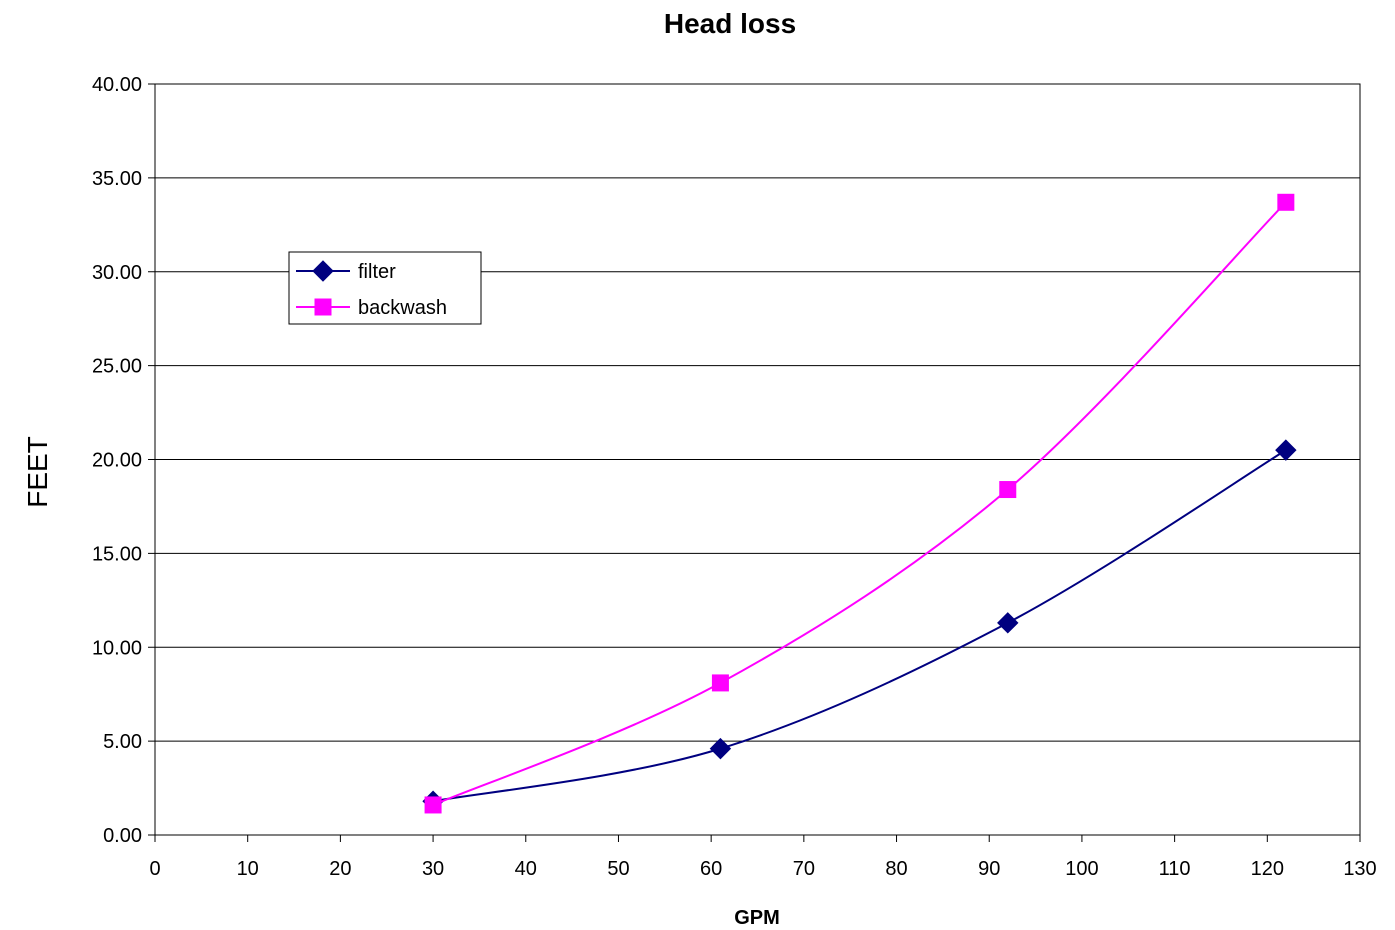 The height and width of the screenshot is (930, 1395). What do you see at coordinates (117, 273) in the screenshot?
I see `y-tick-label: 30.00` at bounding box center [117, 273].